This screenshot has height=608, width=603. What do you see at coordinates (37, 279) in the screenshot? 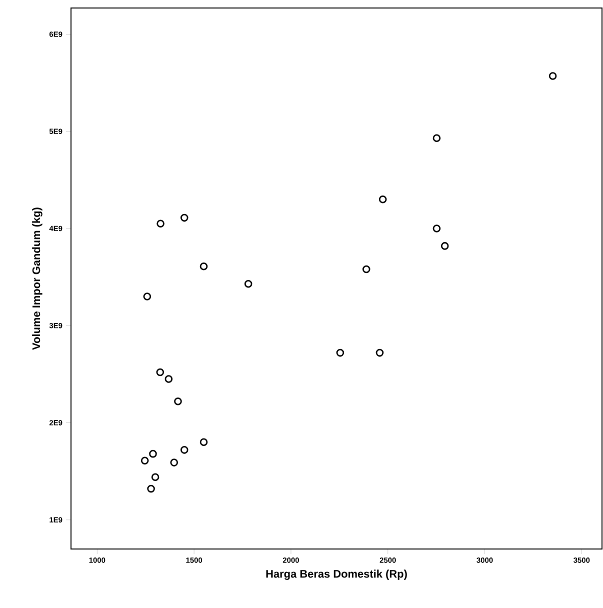
I see `y-axis-title: Volume Impor Gandum (kg)` at bounding box center [37, 279].